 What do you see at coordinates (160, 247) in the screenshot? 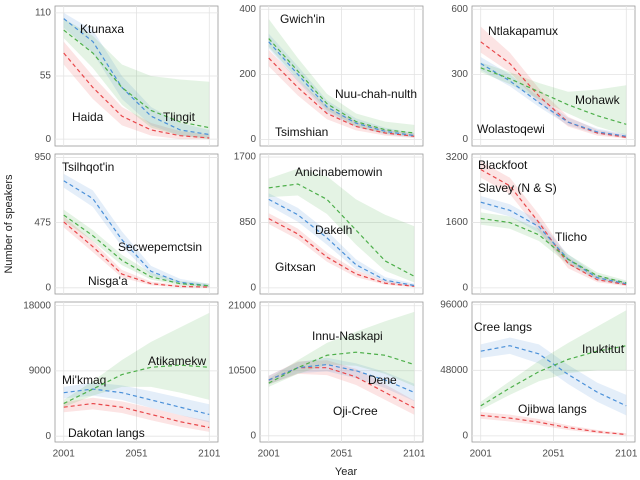
I see `series-label: Secwepemctsin` at bounding box center [160, 247].